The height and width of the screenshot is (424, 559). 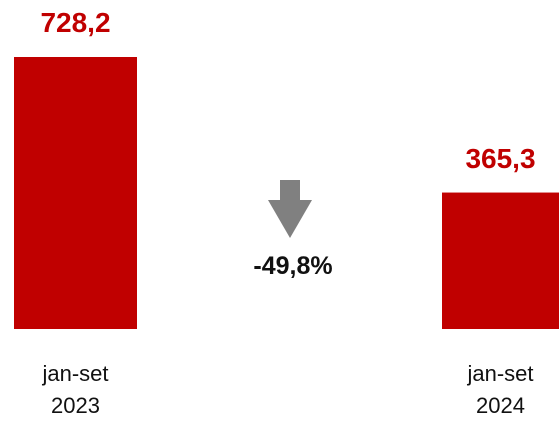 What do you see at coordinates (500, 389) in the screenshot?
I see `x-tick-label: jan-set 2024` at bounding box center [500, 389].